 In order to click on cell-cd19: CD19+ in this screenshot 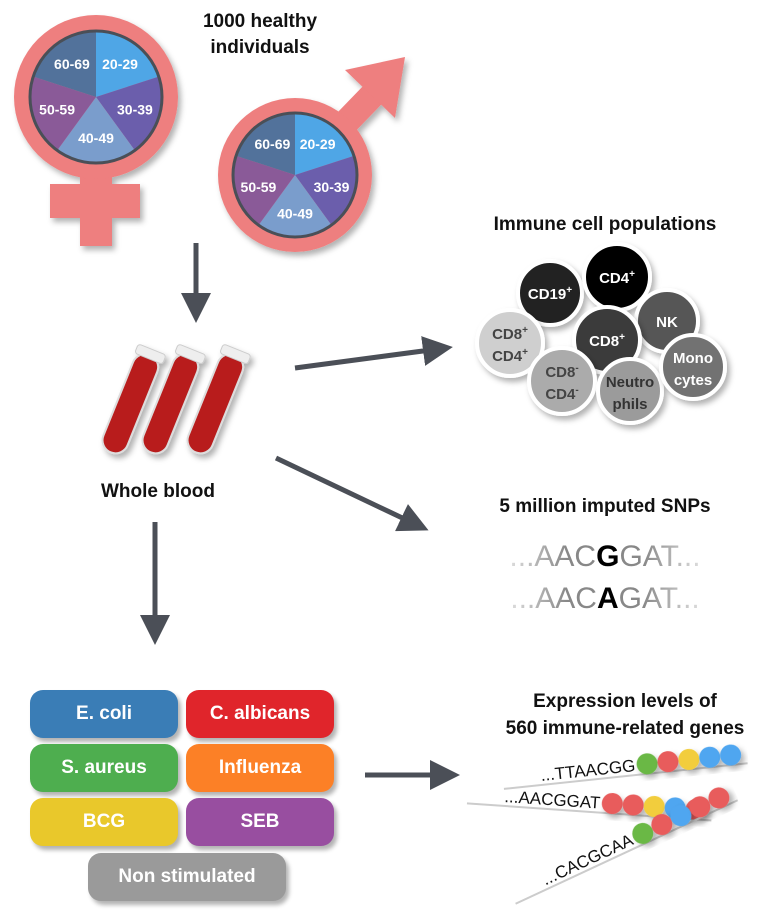, I will do `click(550, 293)`.